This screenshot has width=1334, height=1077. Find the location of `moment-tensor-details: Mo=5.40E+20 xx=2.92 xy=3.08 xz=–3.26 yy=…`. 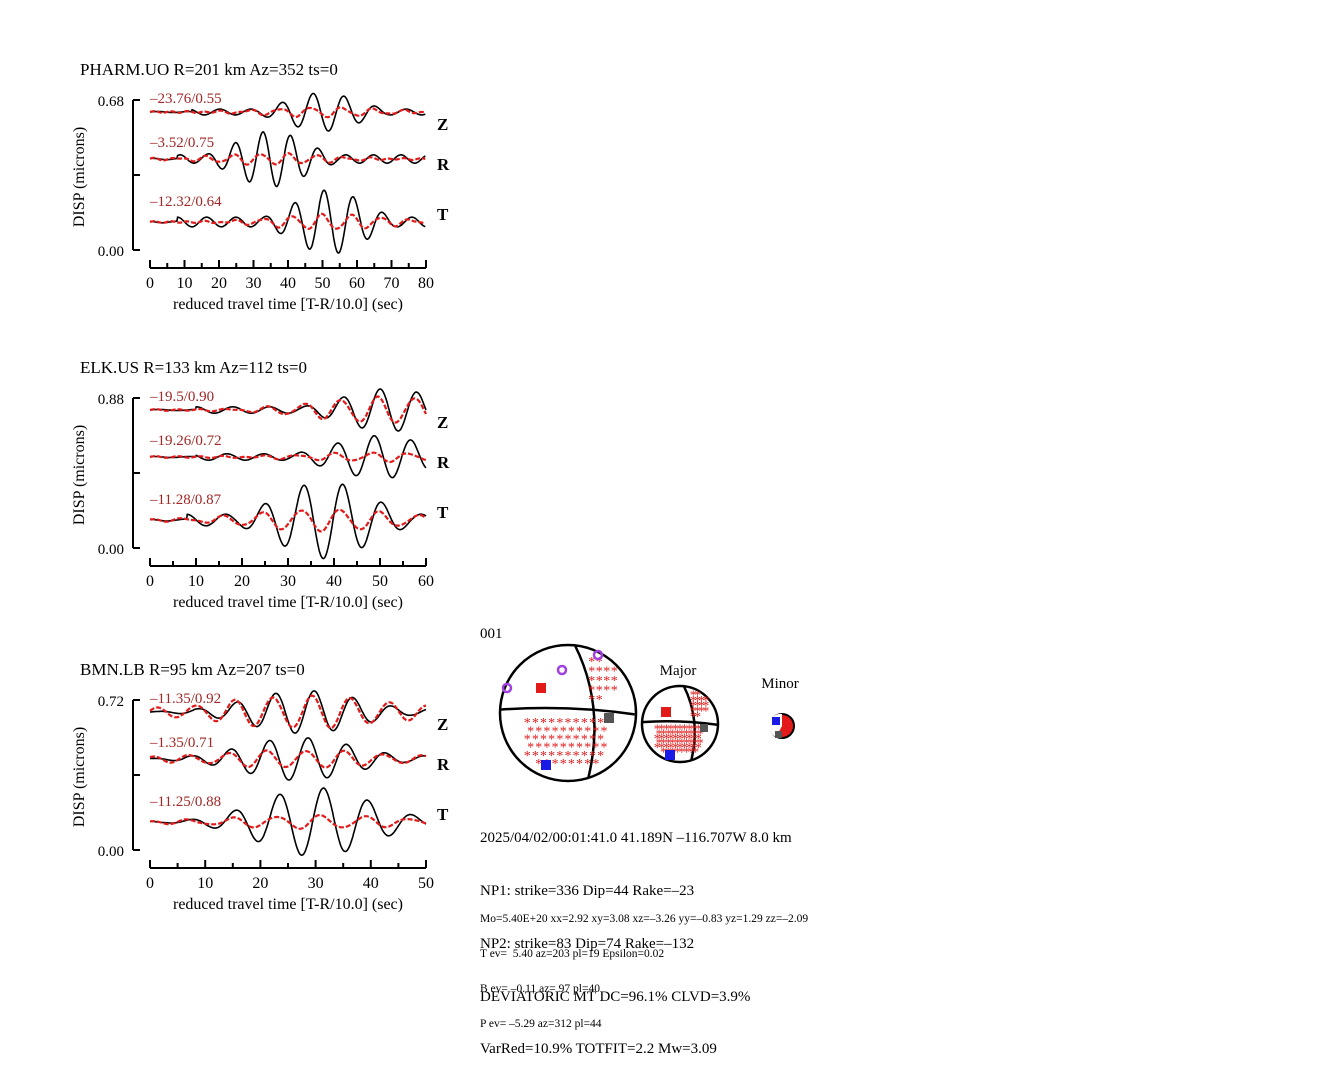

moment-tensor-details: Mo=5.40E+20 xx=2.92 xy=3.08 xz=–3.26 yy=… is located at coordinates (644, 966).